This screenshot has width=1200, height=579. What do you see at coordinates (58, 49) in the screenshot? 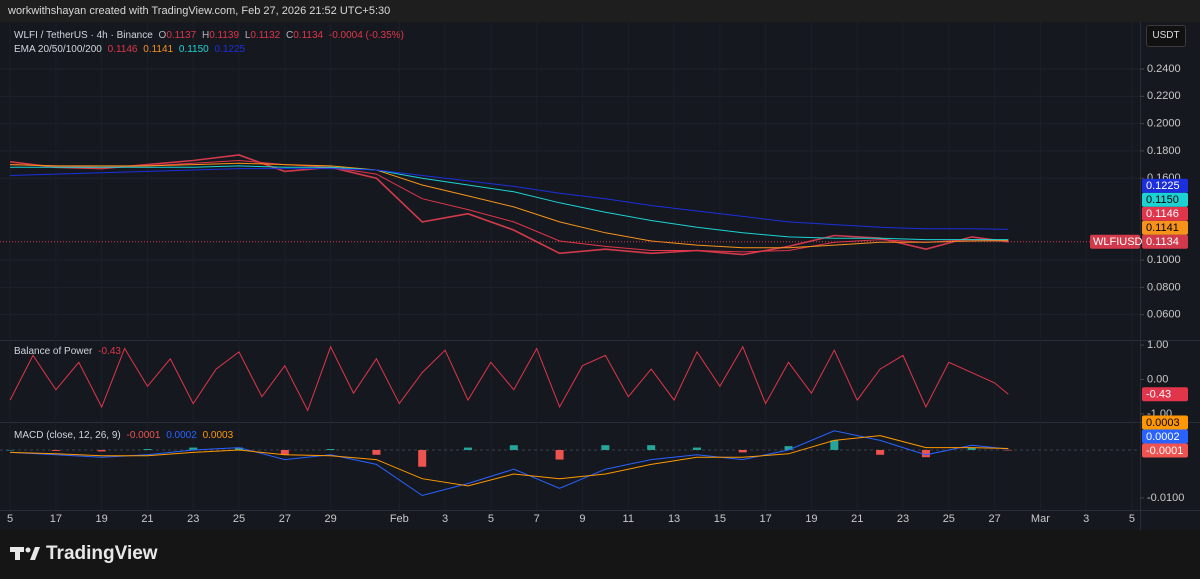
I see `indicator-name: EMA 20/50/100/200` at bounding box center [58, 49].